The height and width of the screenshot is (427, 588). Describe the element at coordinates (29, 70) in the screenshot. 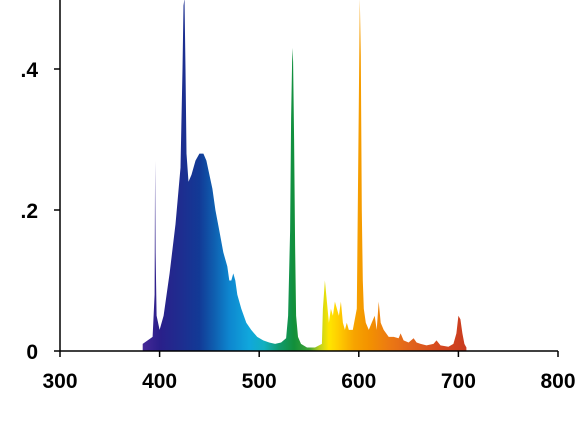

I see `y-tick-label-2: .4` at that location.